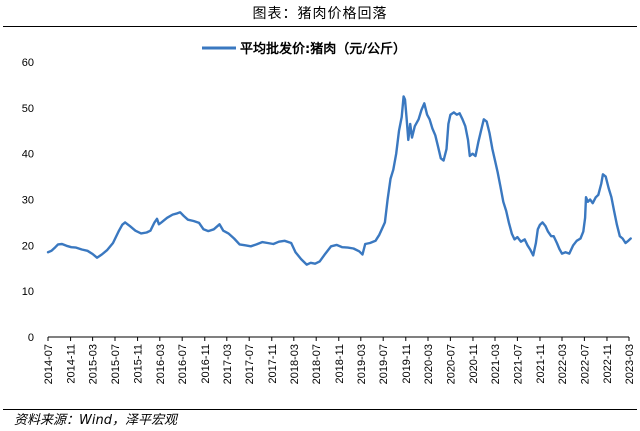 This screenshot has width=640, height=431. What do you see at coordinates (295, 364) in the screenshot?
I see `x-tick-label: 2018-03` at bounding box center [295, 364].